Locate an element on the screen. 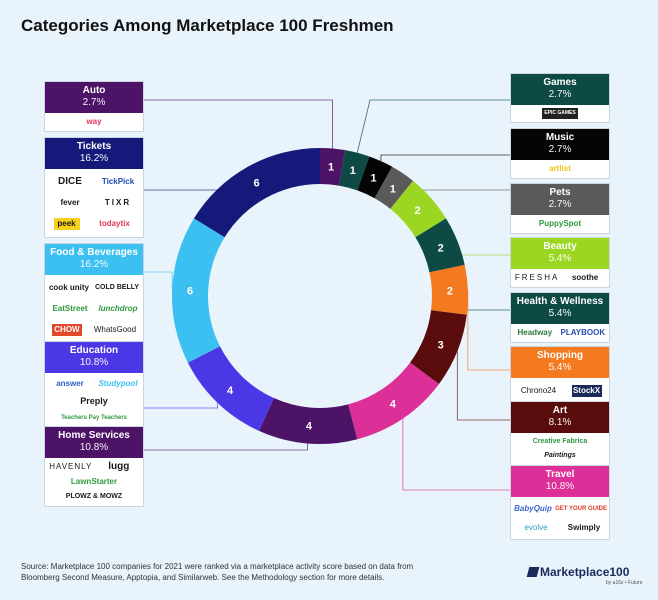  logo-plowz-mowz: PLOWZ & MOWZ is located at coordinates (94, 496).